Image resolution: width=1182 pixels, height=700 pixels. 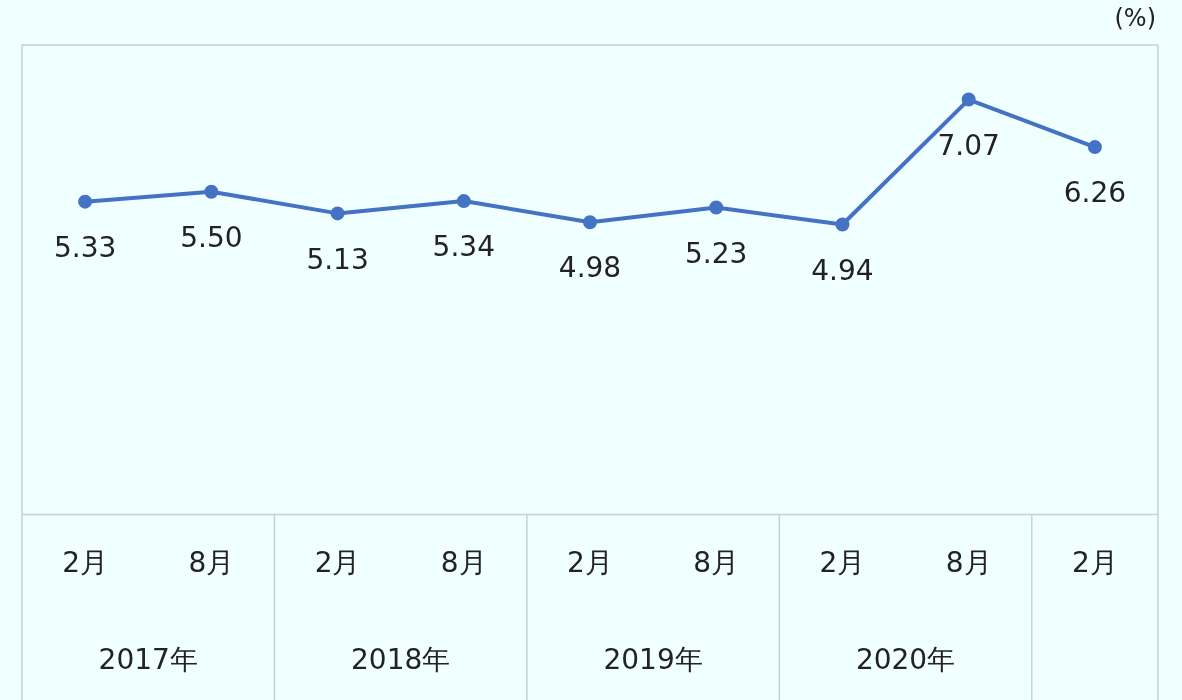 What do you see at coordinates (337, 259) in the screenshot?
I see `data-label: 5.13` at bounding box center [337, 259].